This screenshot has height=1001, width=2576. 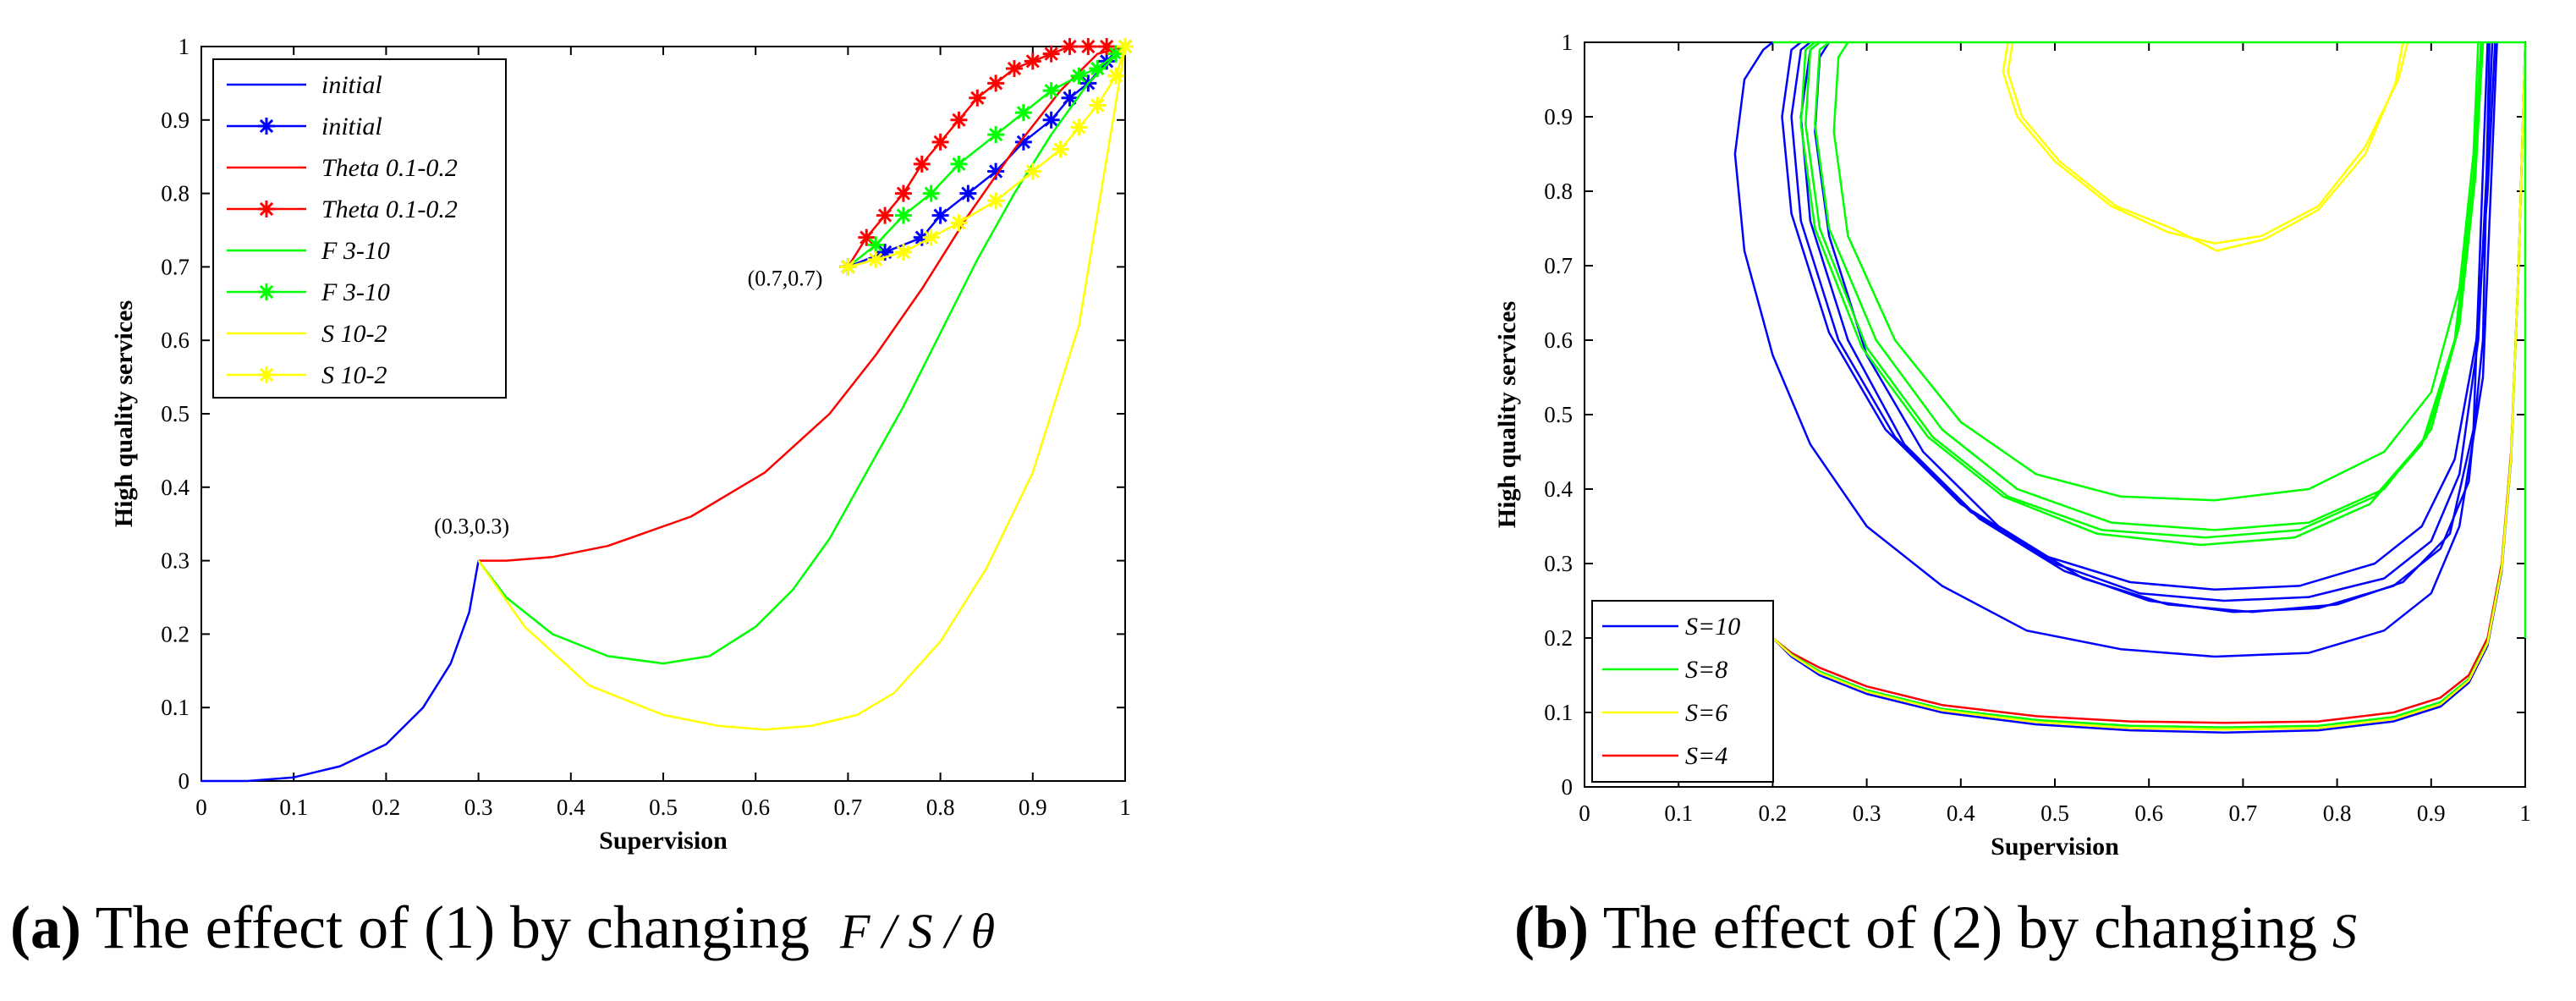 What do you see at coordinates (175, 707) in the screenshot?
I see `a-ytick-label: 0.1` at bounding box center [175, 707].